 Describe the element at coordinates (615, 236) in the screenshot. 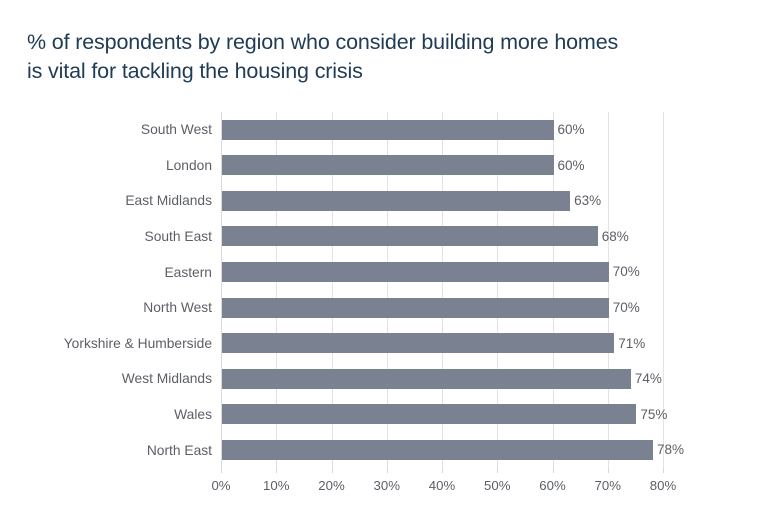

I see `bar-value-label: 68%` at that location.